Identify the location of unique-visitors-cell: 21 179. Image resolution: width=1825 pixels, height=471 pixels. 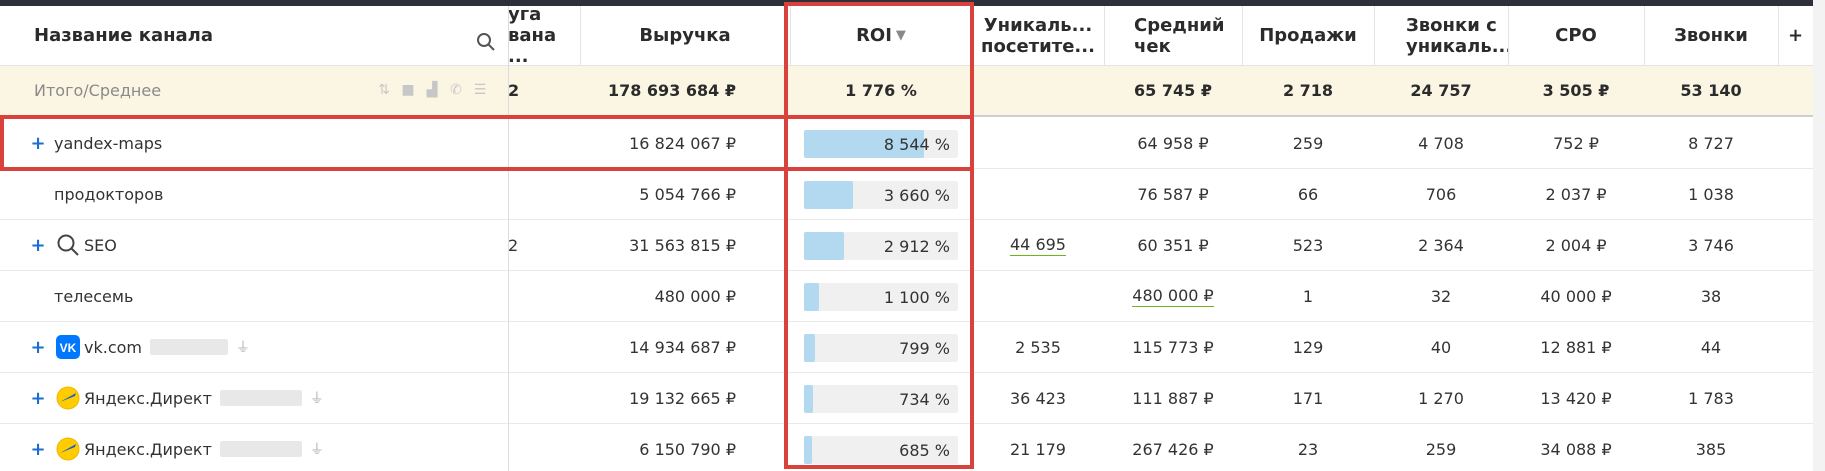
(1038, 447).